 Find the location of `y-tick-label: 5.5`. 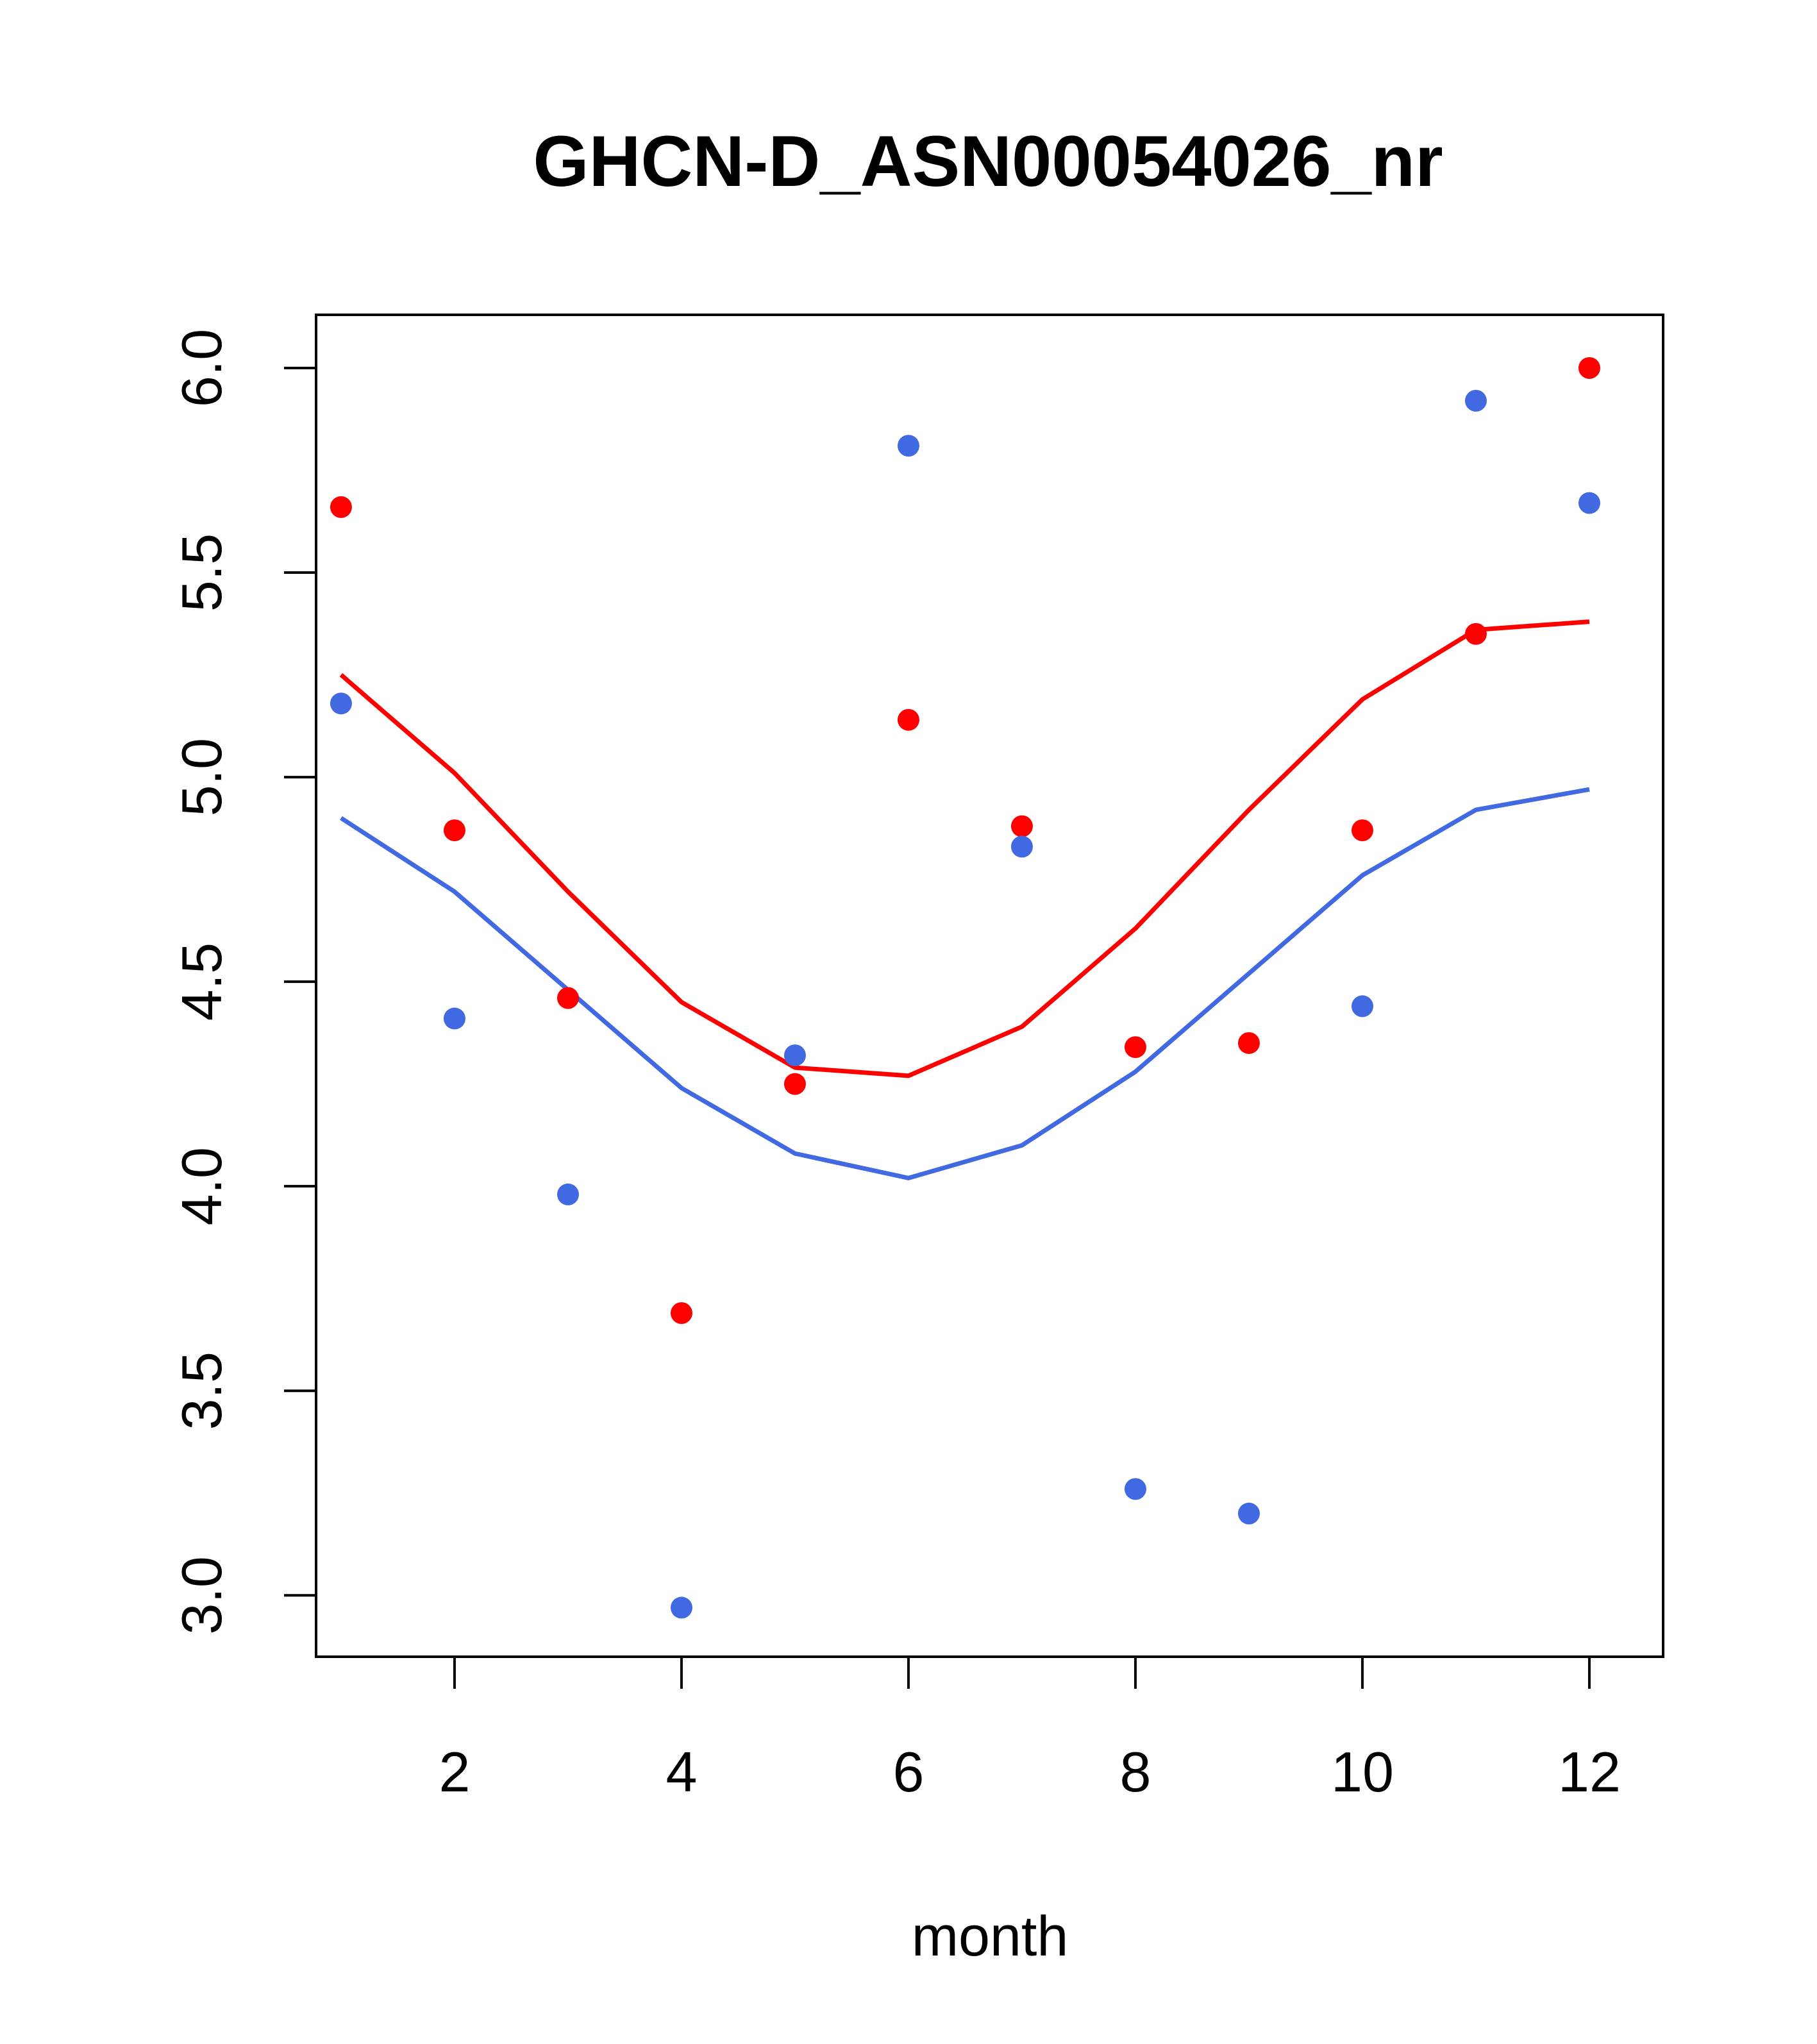

y-tick-label: 5.5 is located at coordinates (201, 572).